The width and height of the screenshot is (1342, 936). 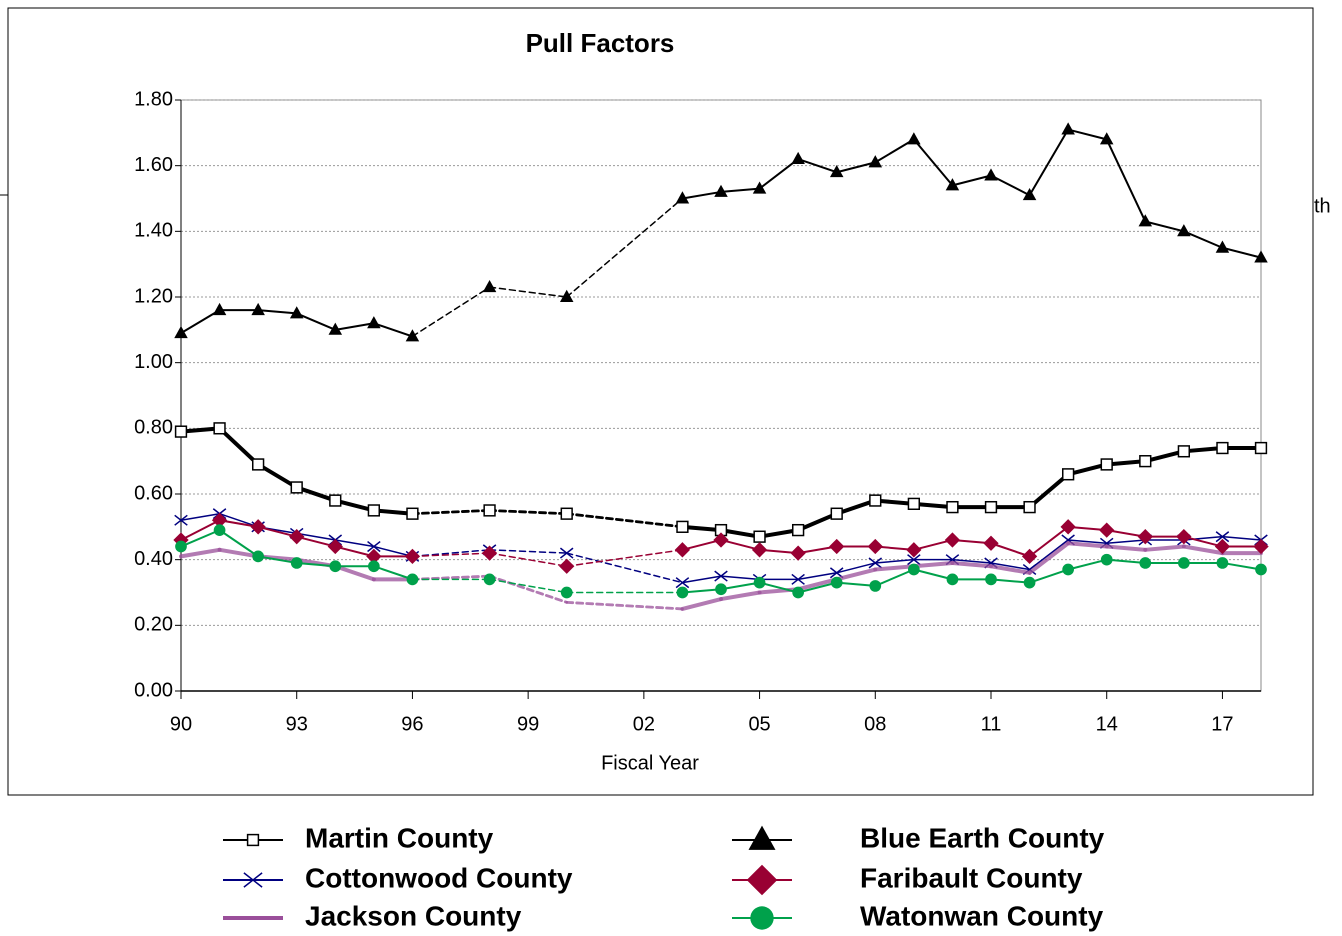 I want to click on y-tick-label: 1.00, so click(x=153, y=362).